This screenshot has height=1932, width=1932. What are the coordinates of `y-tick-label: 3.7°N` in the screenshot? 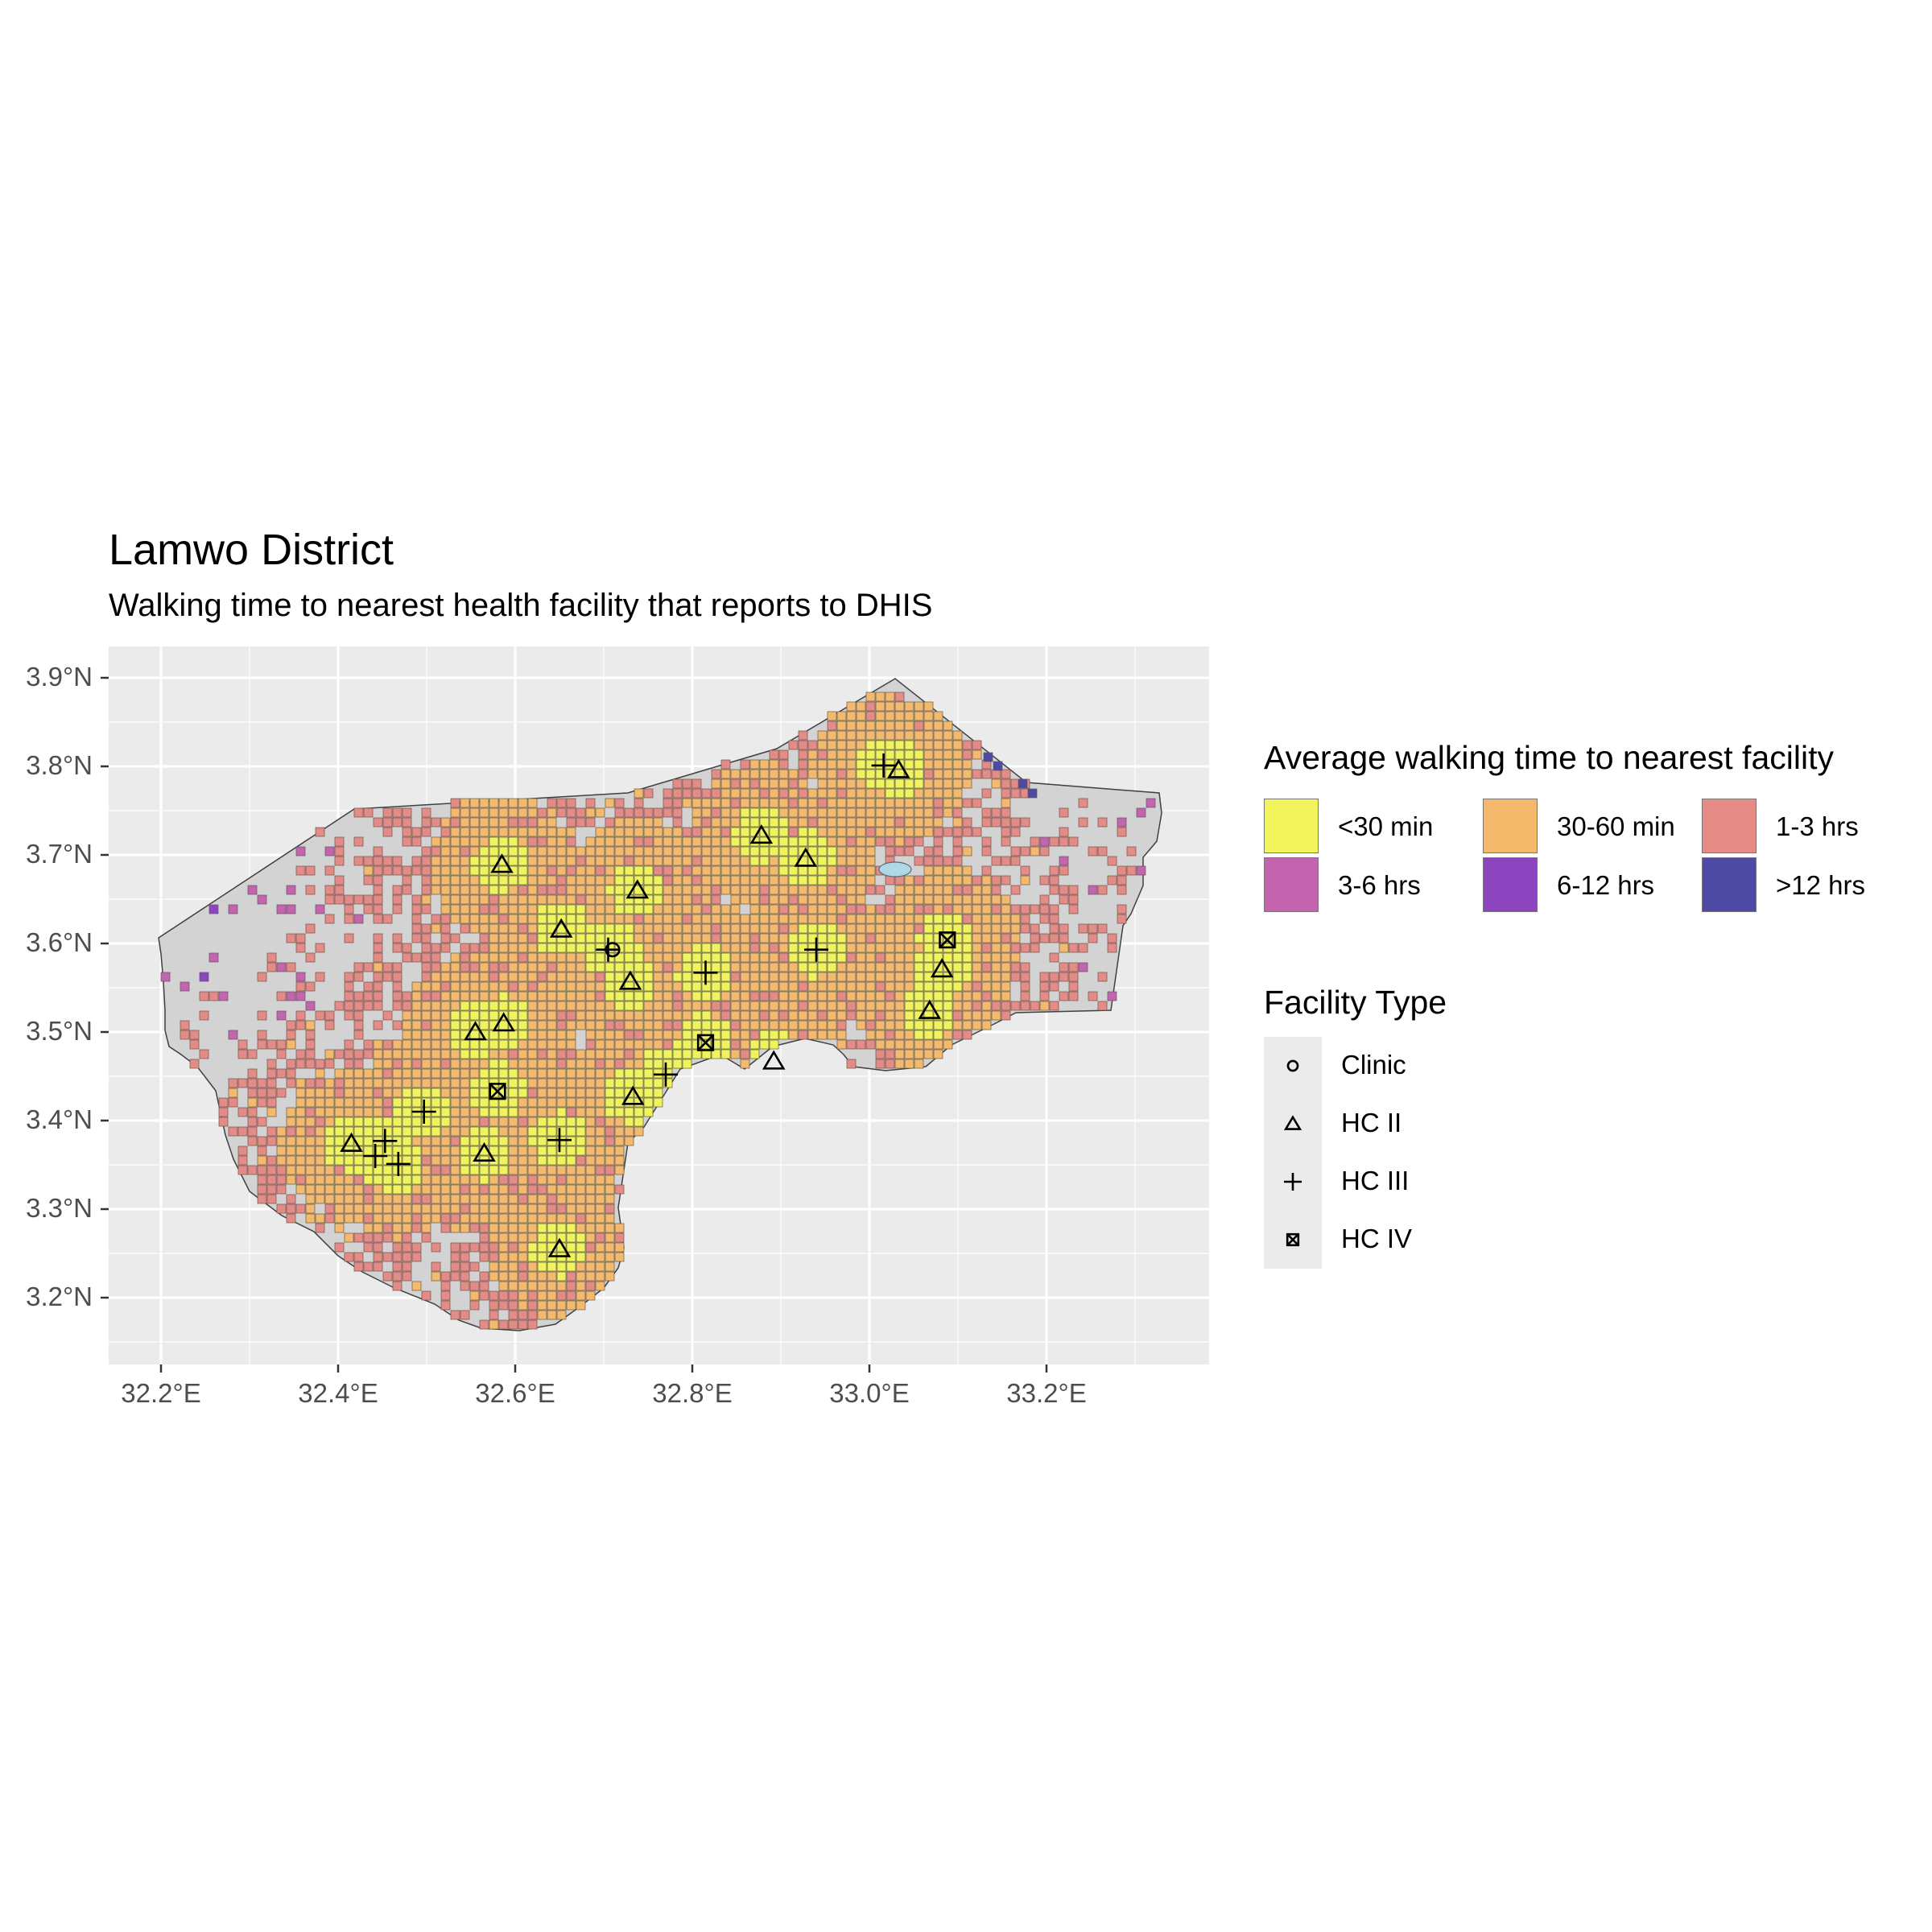 It's located at (59, 854).